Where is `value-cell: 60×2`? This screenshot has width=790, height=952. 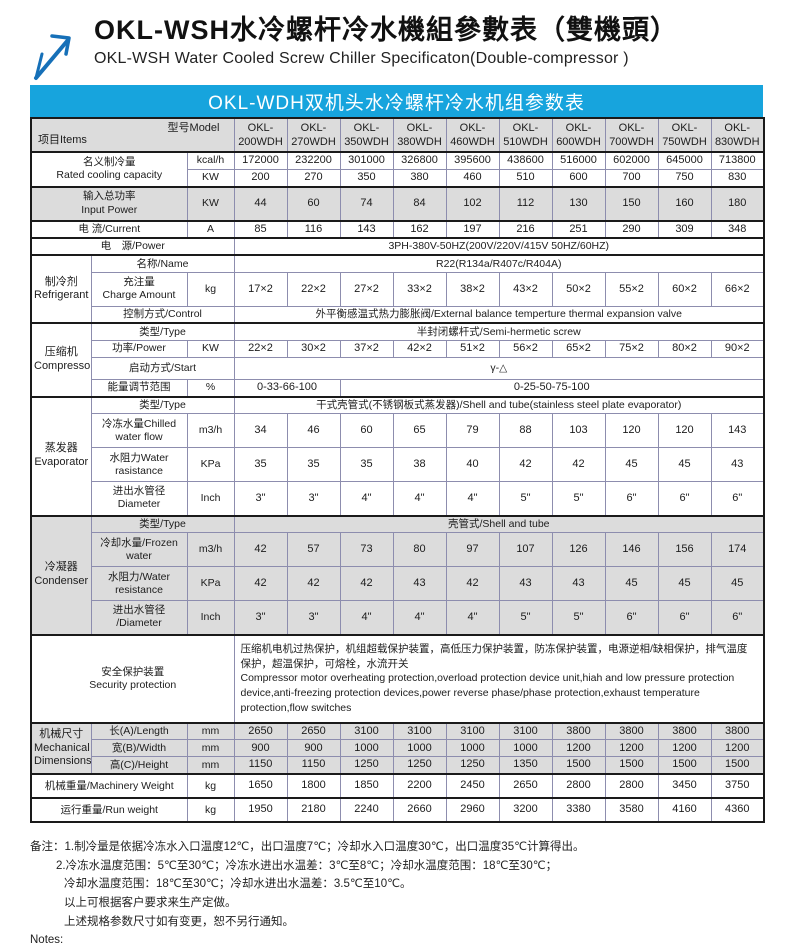 value-cell: 60×2 is located at coordinates (684, 289).